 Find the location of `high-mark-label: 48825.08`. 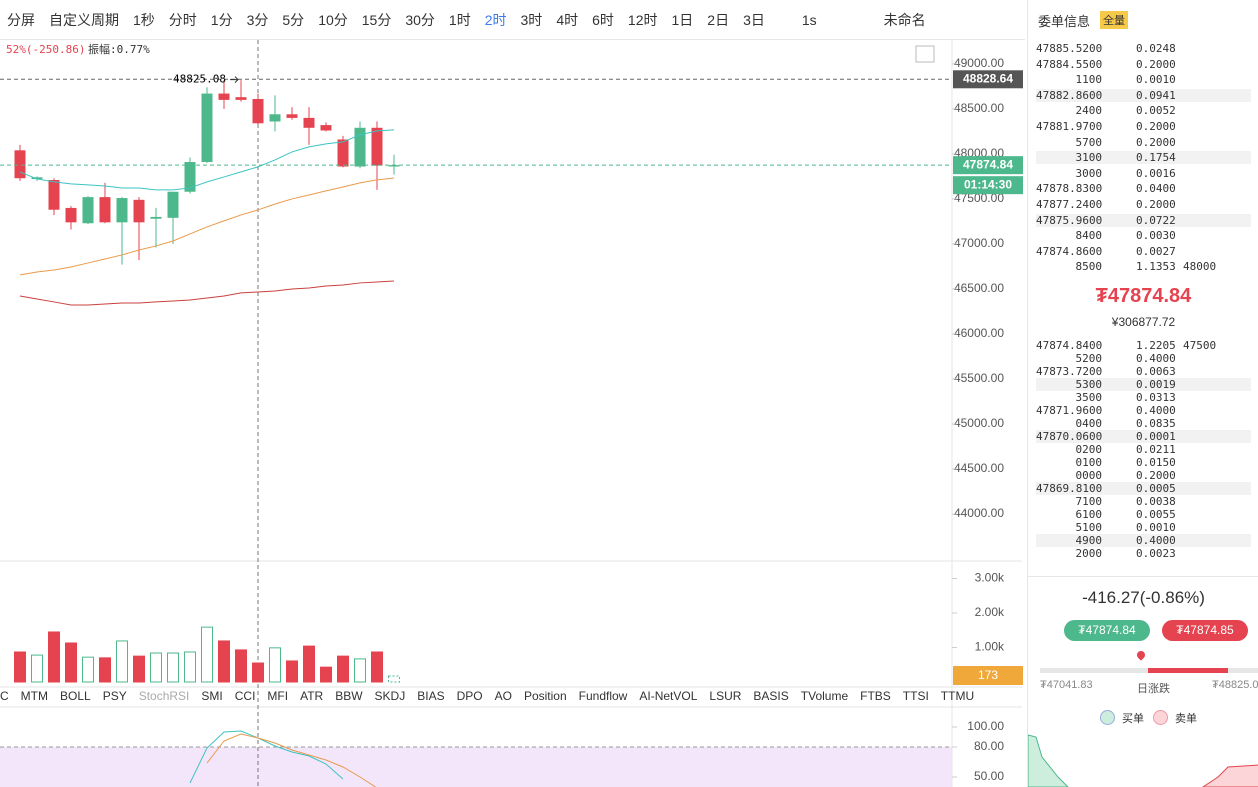

high-mark-label: 48825.08 is located at coordinates (199, 79).